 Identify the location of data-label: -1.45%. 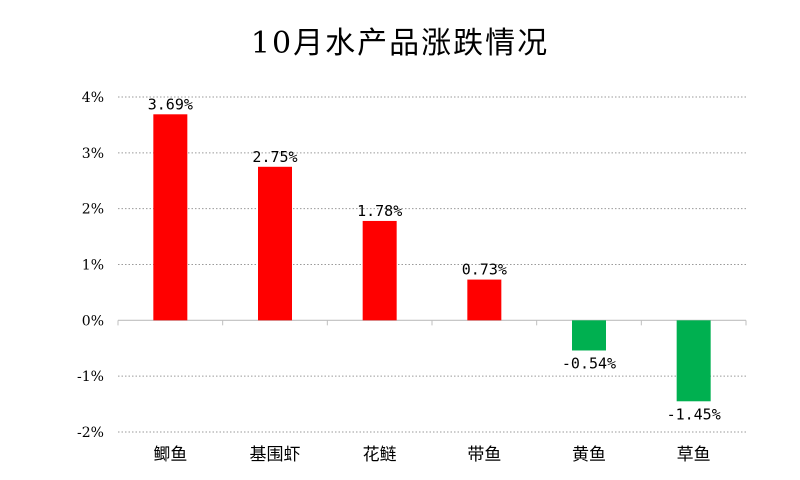
(694, 414).